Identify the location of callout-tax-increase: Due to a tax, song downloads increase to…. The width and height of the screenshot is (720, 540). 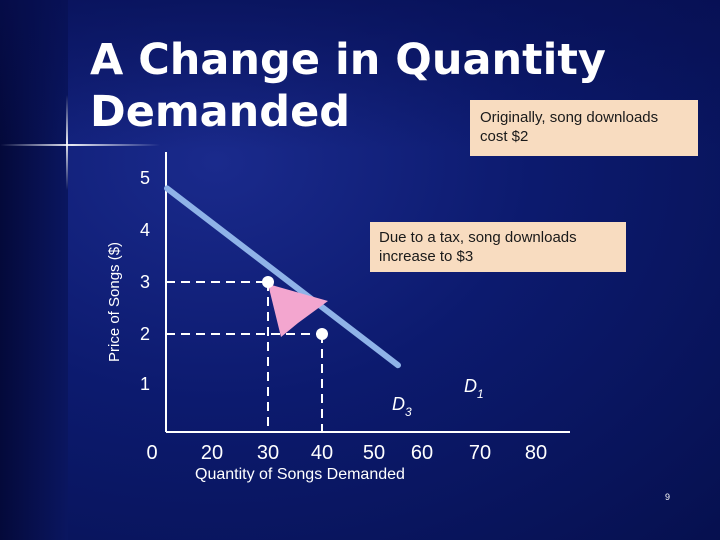
(498, 247).